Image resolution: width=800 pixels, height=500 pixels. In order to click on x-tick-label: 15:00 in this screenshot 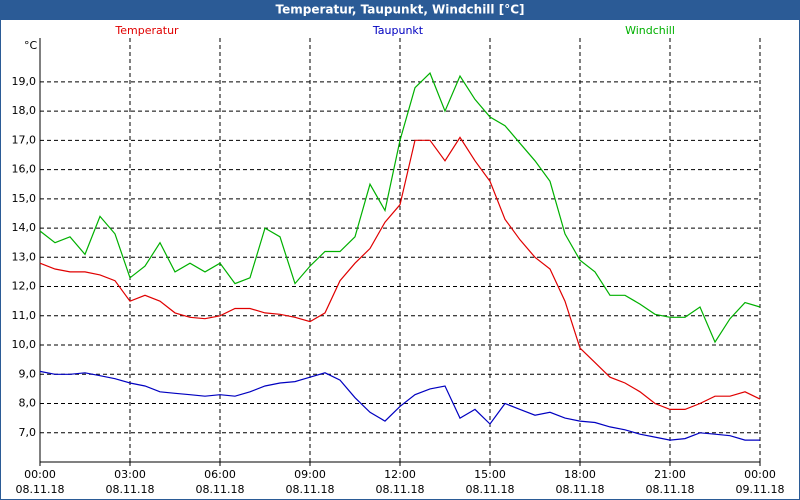, I will do `click(490, 474)`.